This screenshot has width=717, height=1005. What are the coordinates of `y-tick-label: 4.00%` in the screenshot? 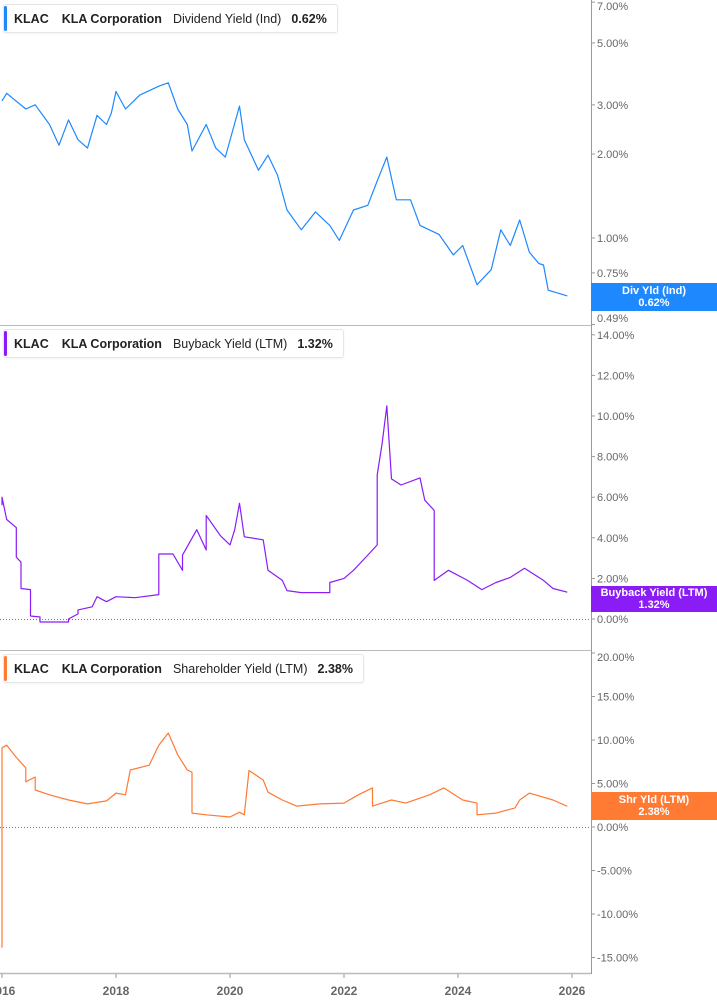 It's located at (612, 539).